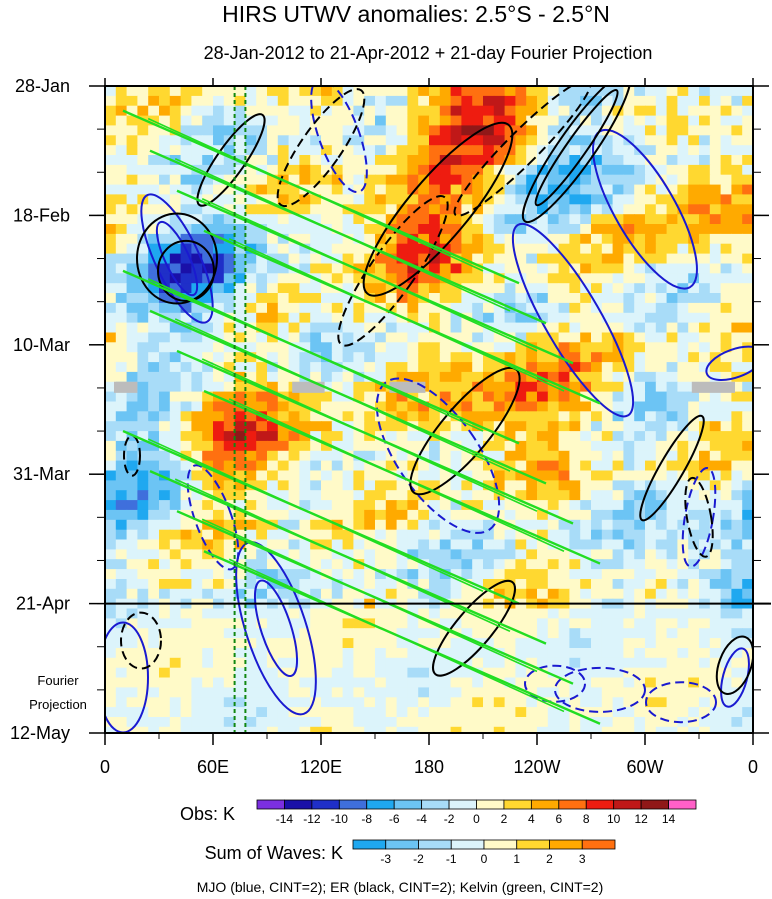 The image size is (772, 899). What do you see at coordinates (713, 387) in the screenshot?
I see `missing-data-band` at bounding box center [713, 387].